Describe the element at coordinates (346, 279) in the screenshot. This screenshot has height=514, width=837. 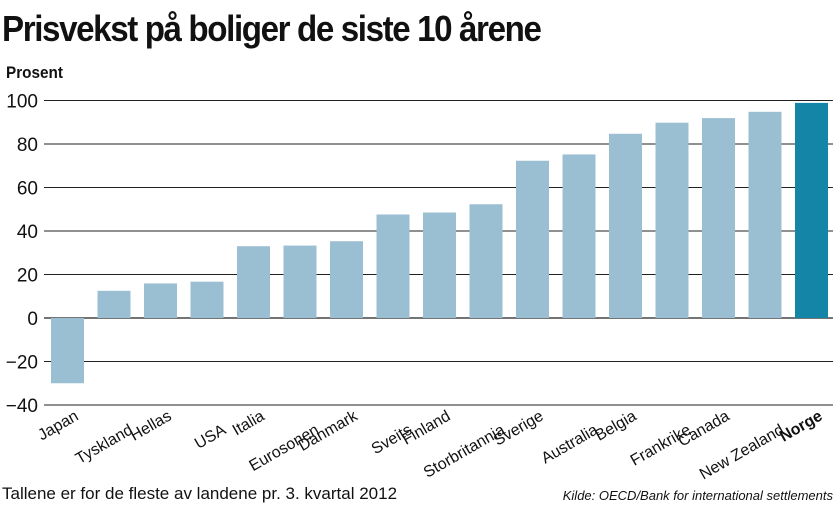
I see `bar-danmark` at that location.